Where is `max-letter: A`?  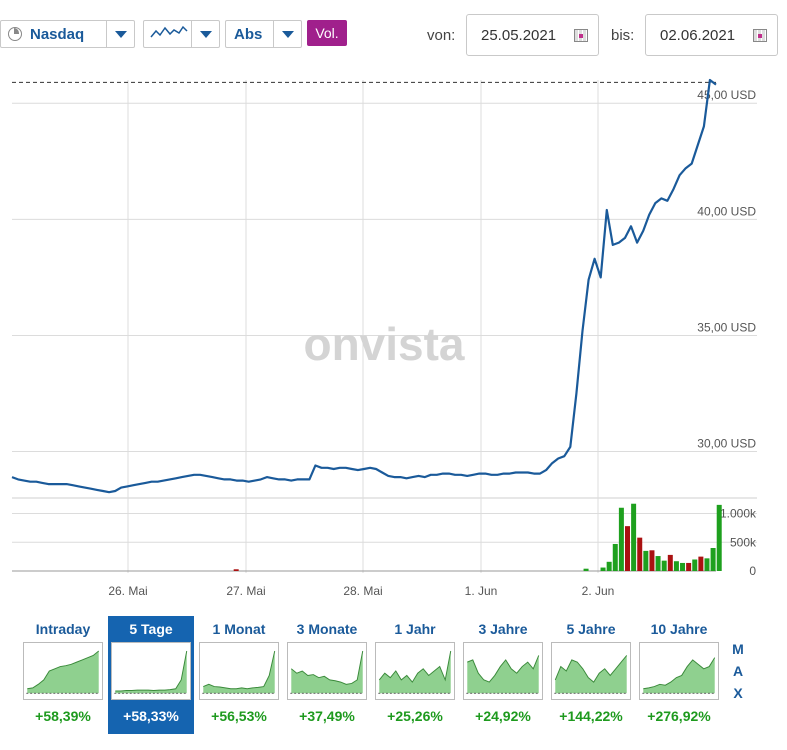
max-letter: A is located at coordinates (738, 671).